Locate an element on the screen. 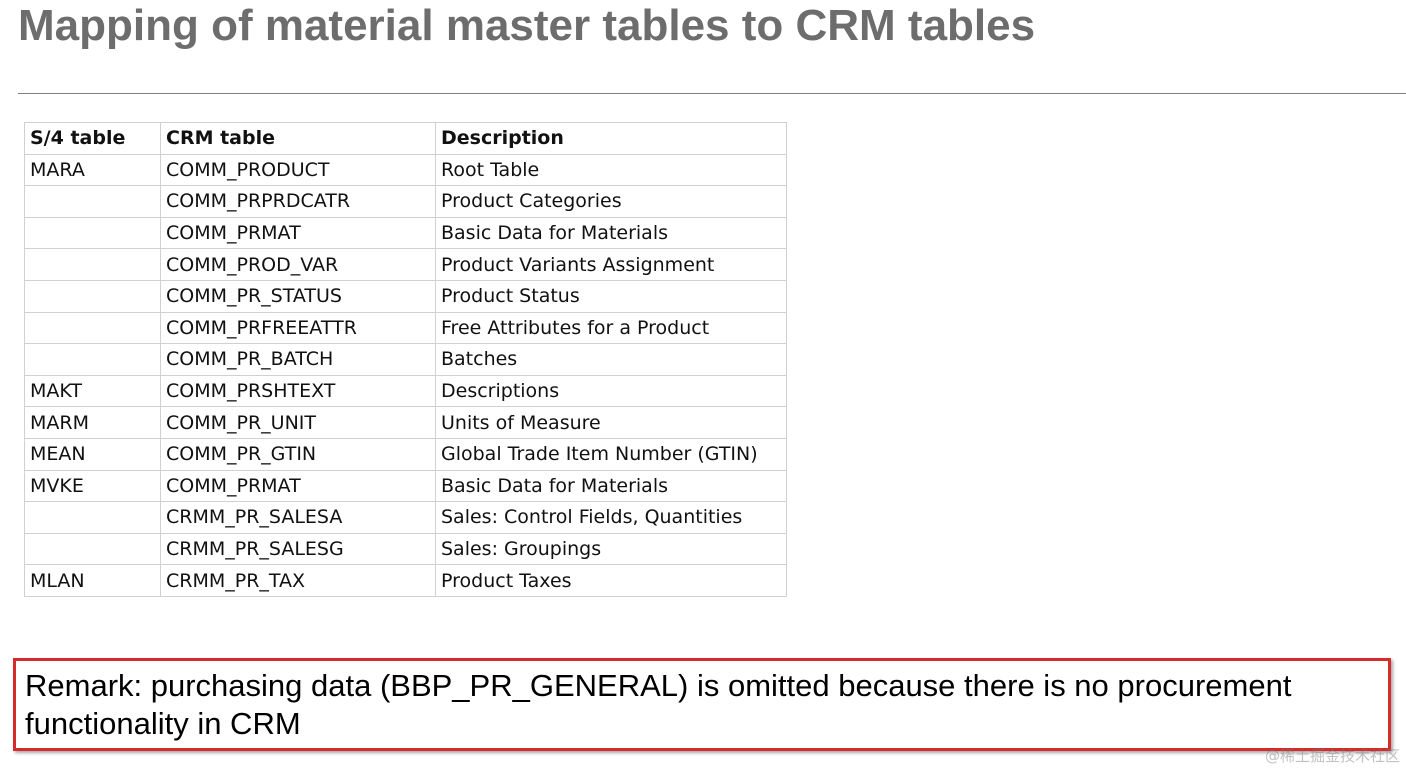 The height and width of the screenshot is (770, 1406). description-cell: Product Status is located at coordinates (611, 296).